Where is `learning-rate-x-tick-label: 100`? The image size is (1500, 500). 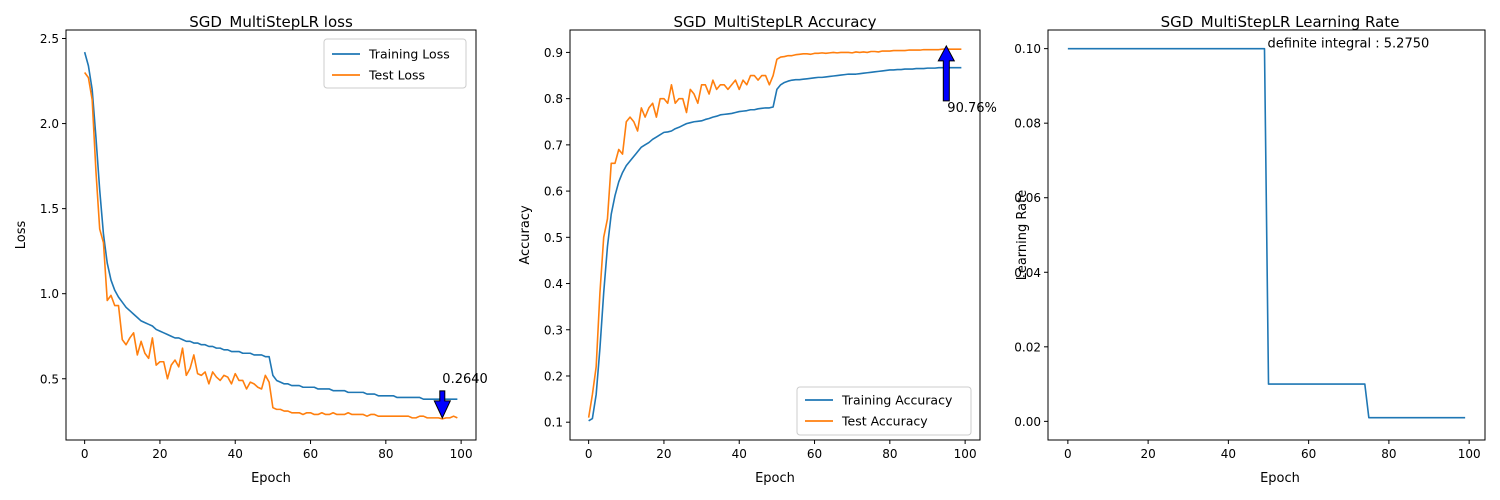 learning-rate-x-tick-label: 100 is located at coordinates (1469, 454).